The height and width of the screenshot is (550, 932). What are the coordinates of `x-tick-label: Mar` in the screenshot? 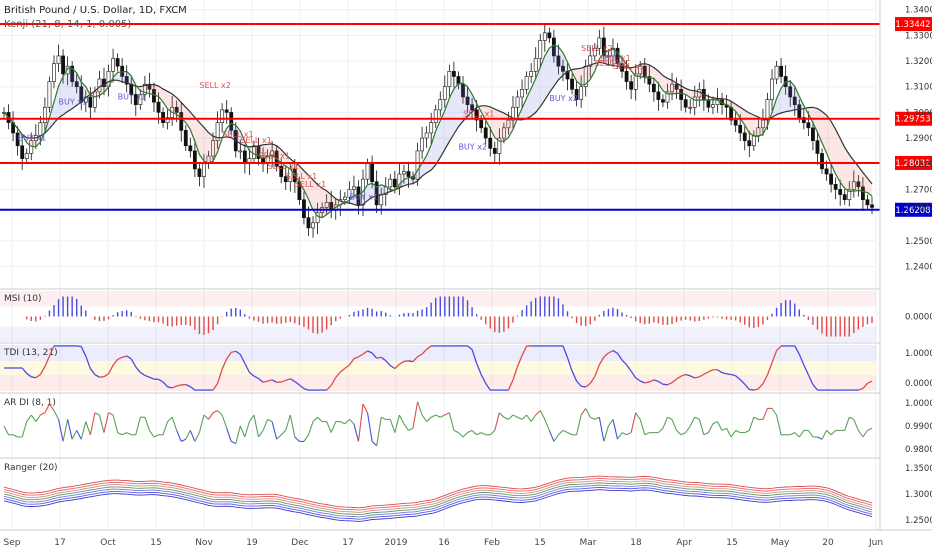 It's located at (588, 543).